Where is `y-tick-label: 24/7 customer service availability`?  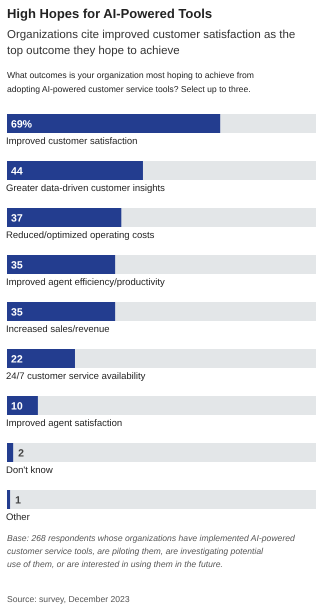 y-tick-label: 24/7 customer service availability is located at coordinates (76, 376).